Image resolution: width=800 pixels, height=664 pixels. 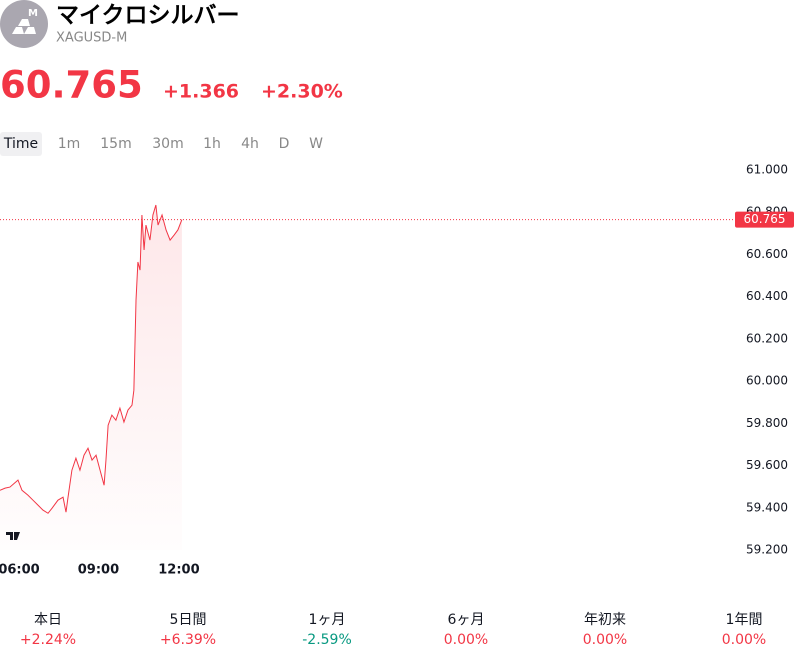 What do you see at coordinates (188, 620) in the screenshot?
I see `stat-label: 5日間` at bounding box center [188, 620].